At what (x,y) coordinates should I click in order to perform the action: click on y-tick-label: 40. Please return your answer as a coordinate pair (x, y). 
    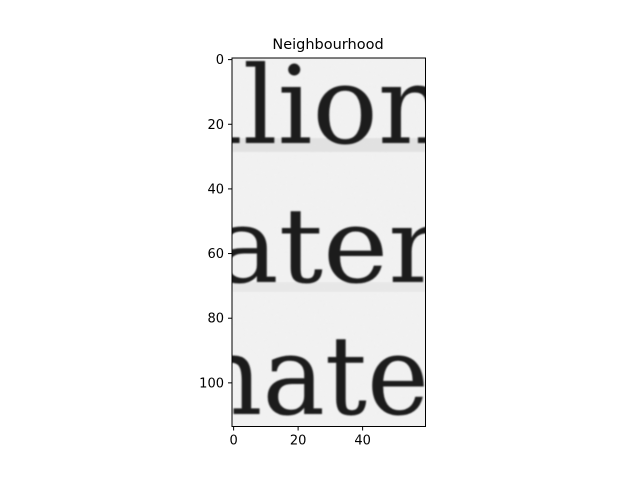
    Looking at the image, I should click on (215, 189).